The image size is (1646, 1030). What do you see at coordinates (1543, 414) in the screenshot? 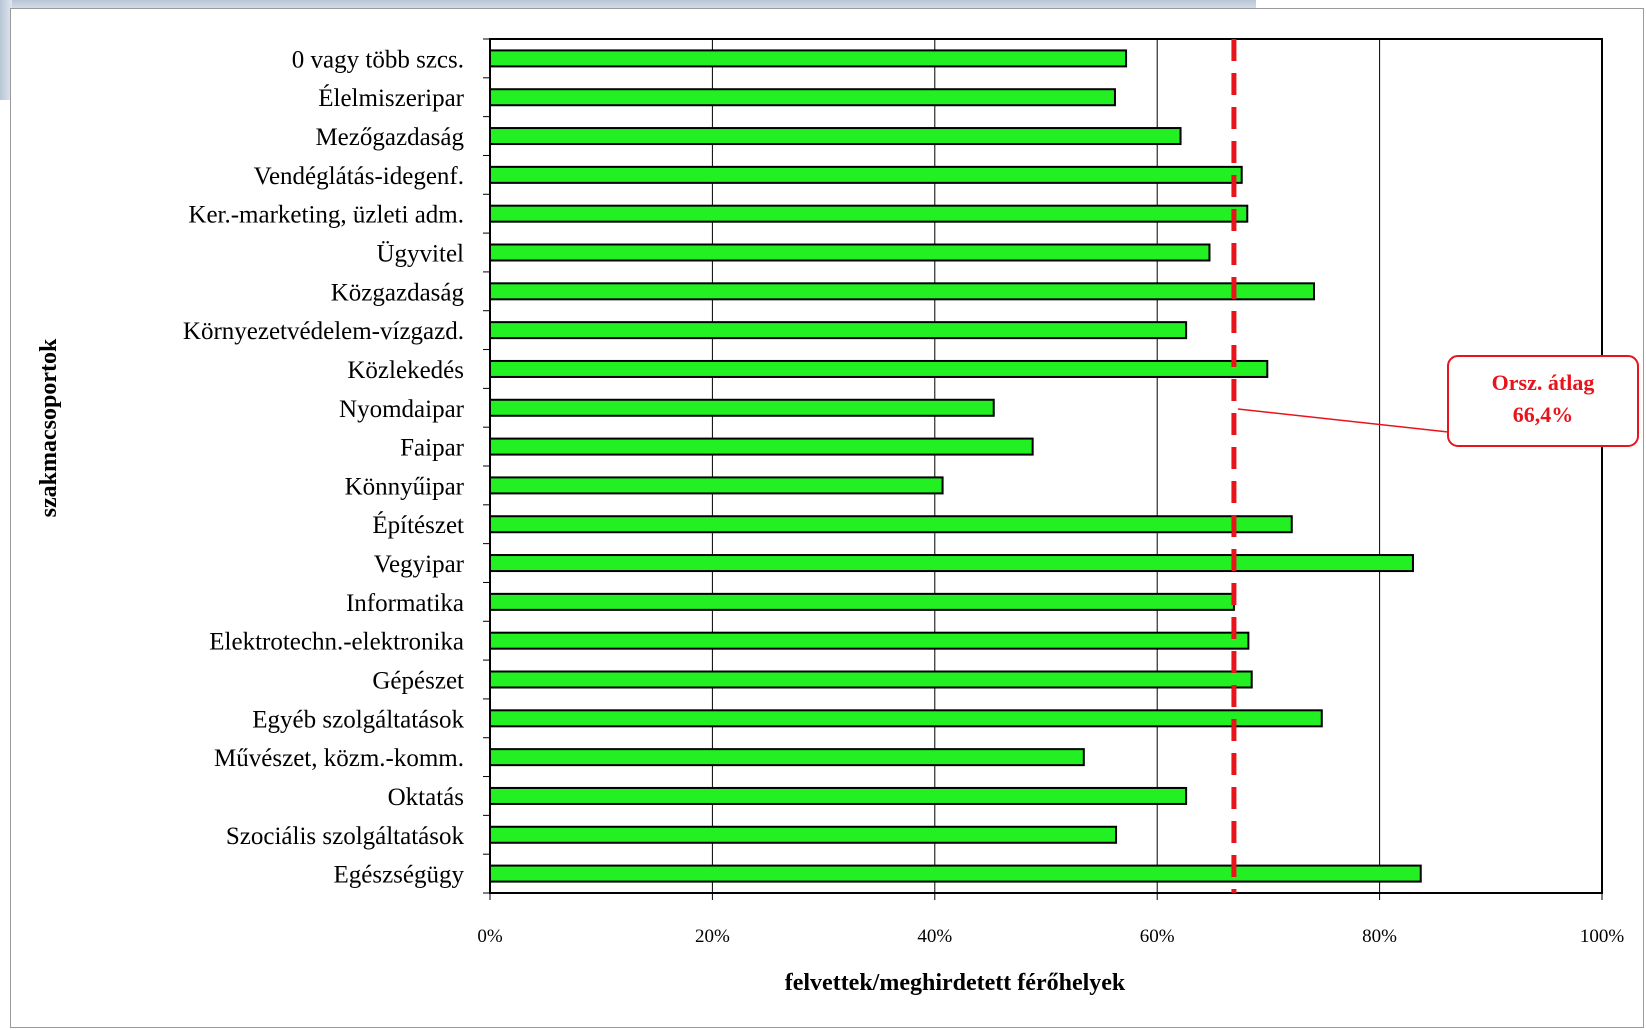
I see `average-callout-line-2: 66,4%` at bounding box center [1543, 414].